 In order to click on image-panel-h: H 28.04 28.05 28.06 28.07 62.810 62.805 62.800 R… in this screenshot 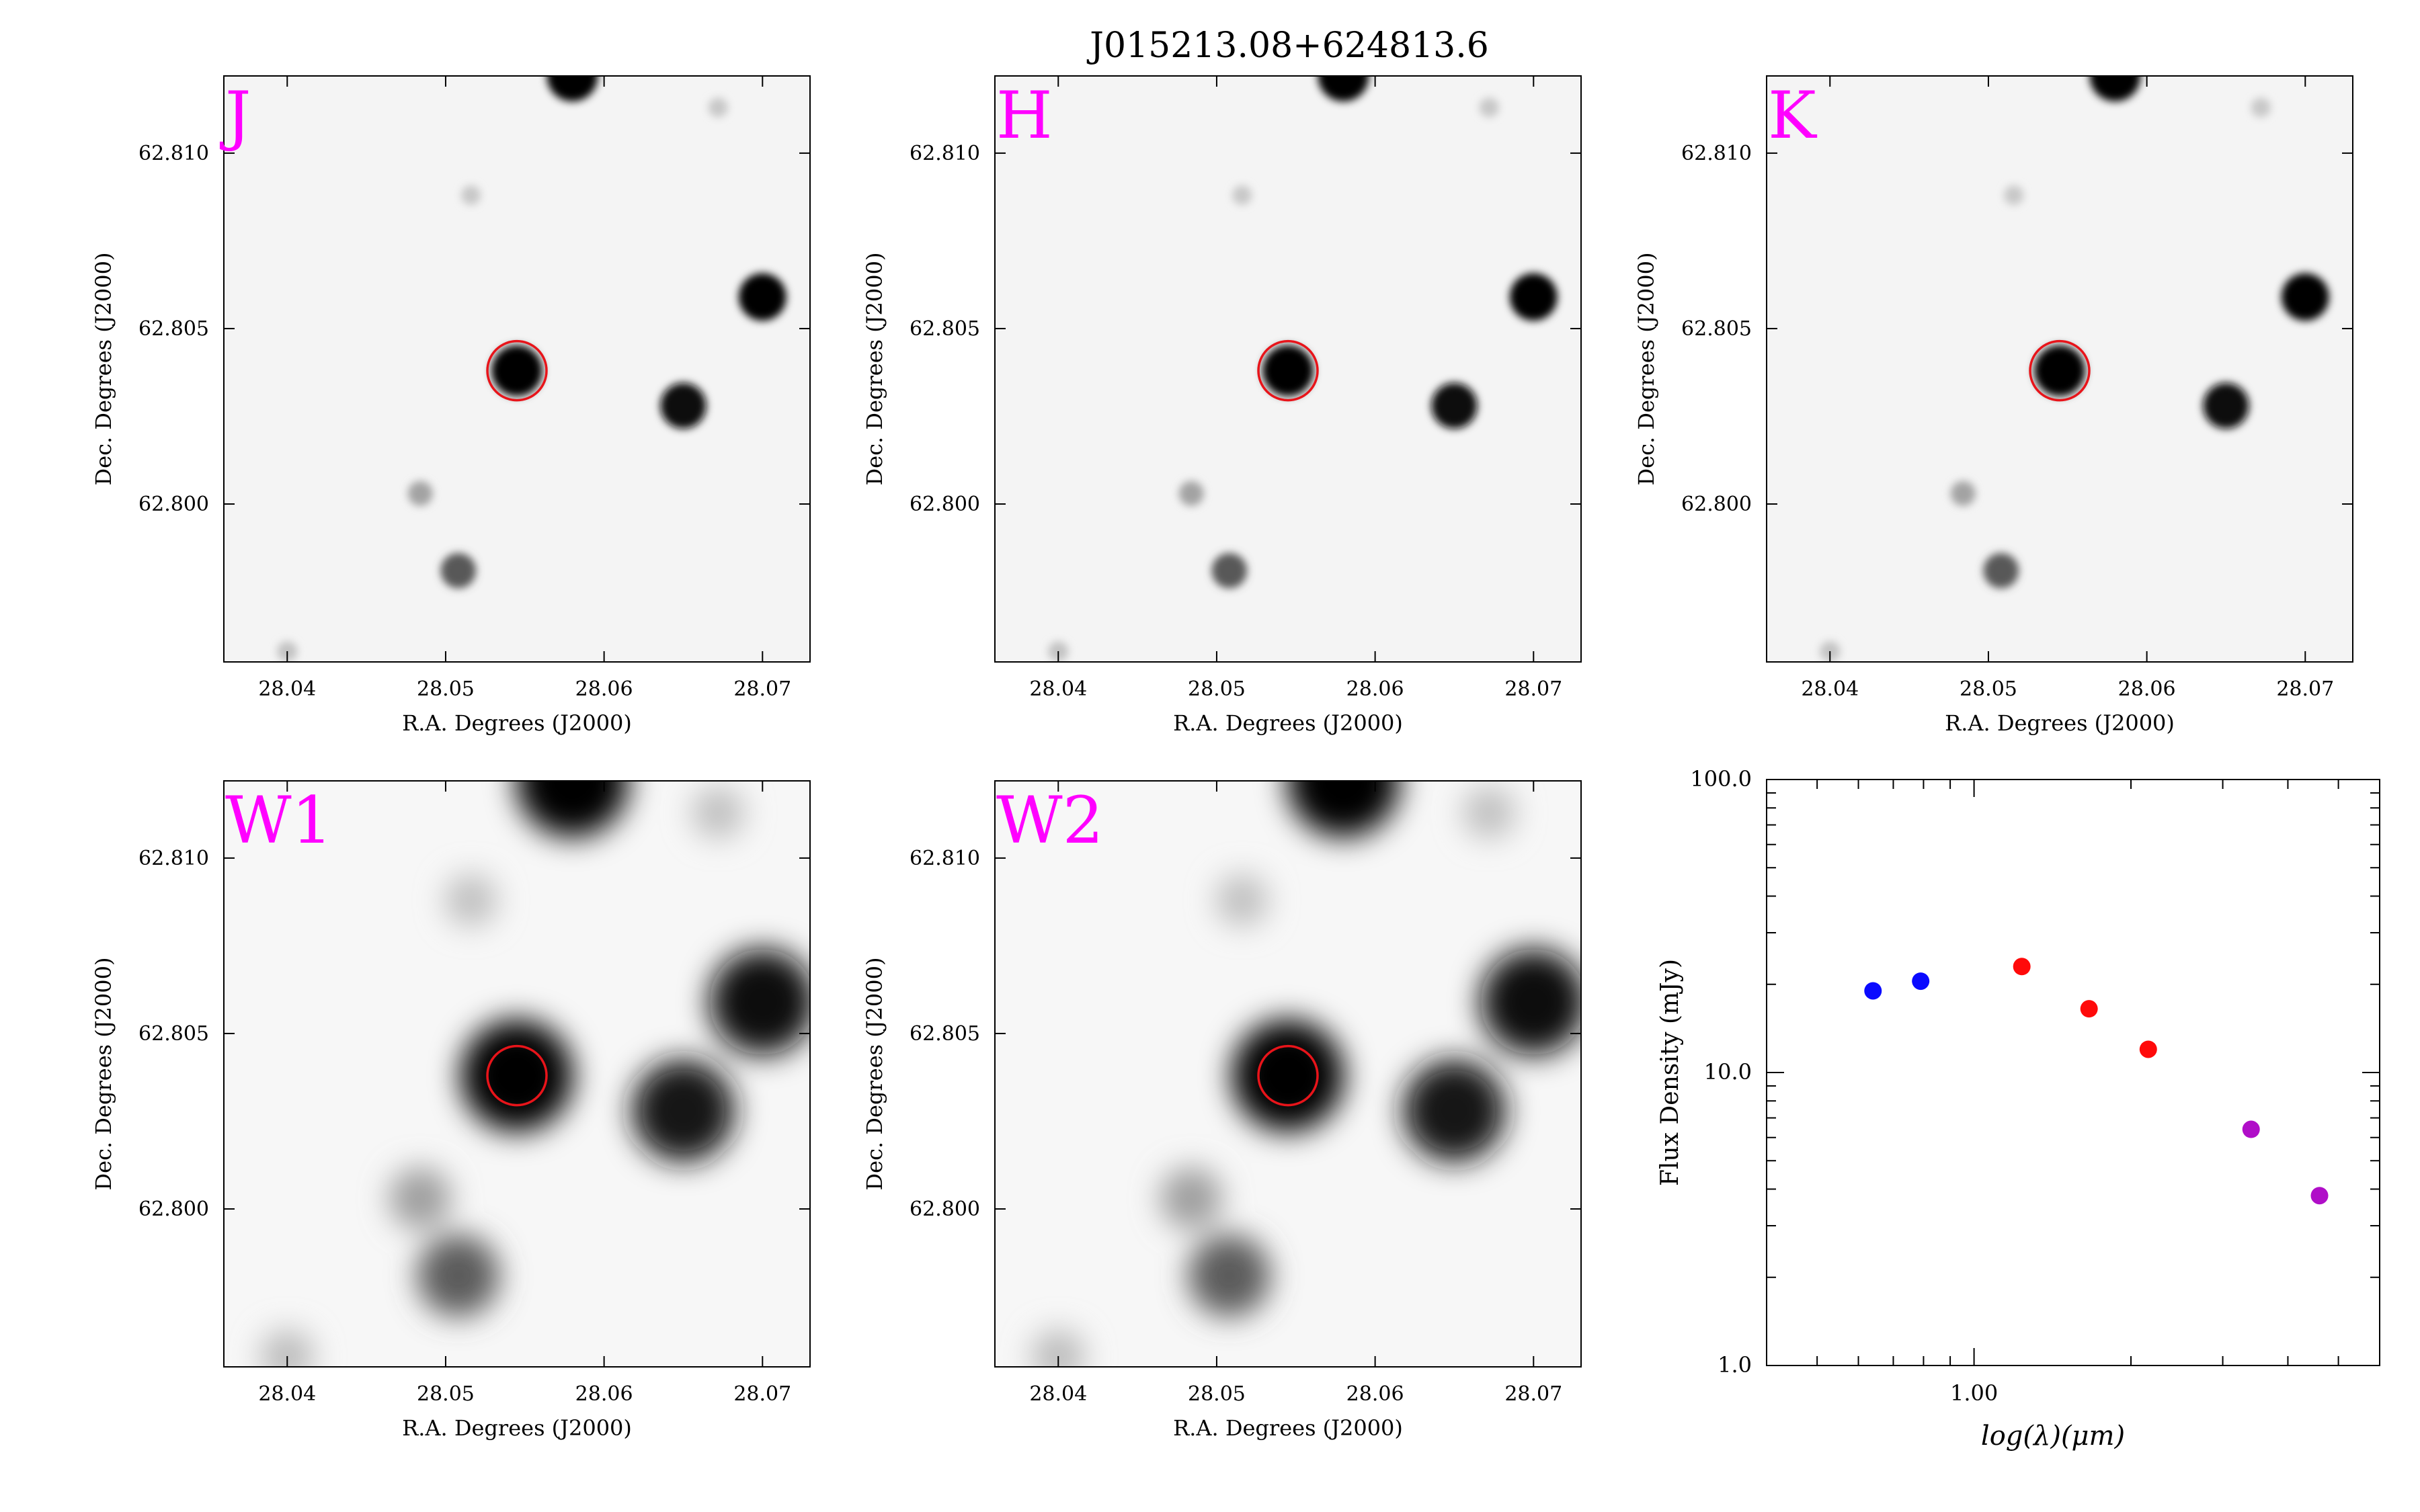, I will do `click(1222, 405)`.